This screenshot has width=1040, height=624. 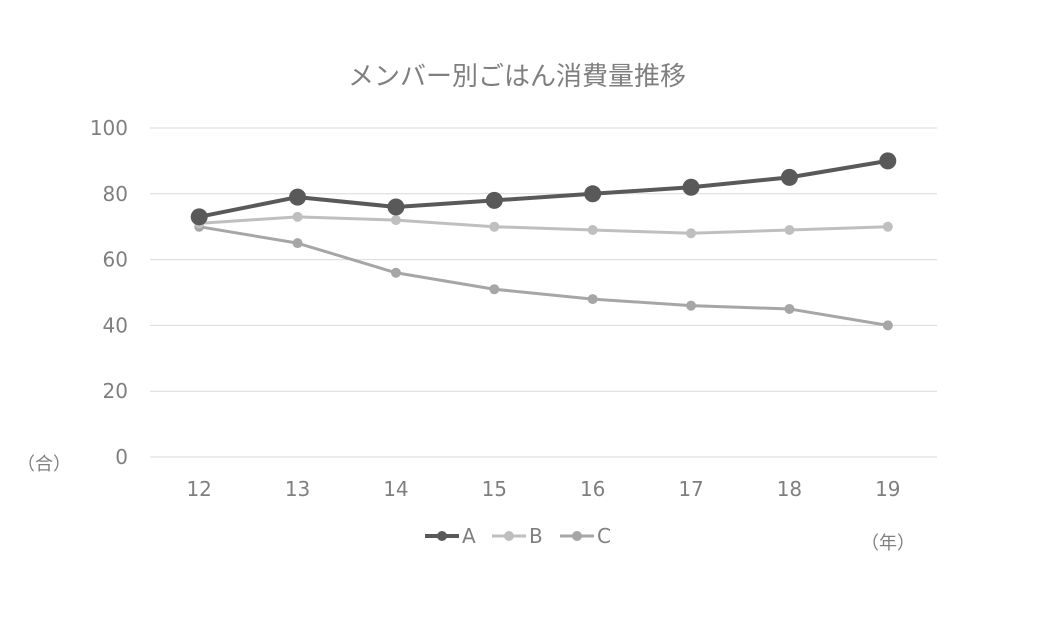 What do you see at coordinates (585, 536) in the screenshot?
I see `legend-item-C: C` at bounding box center [585, 536].